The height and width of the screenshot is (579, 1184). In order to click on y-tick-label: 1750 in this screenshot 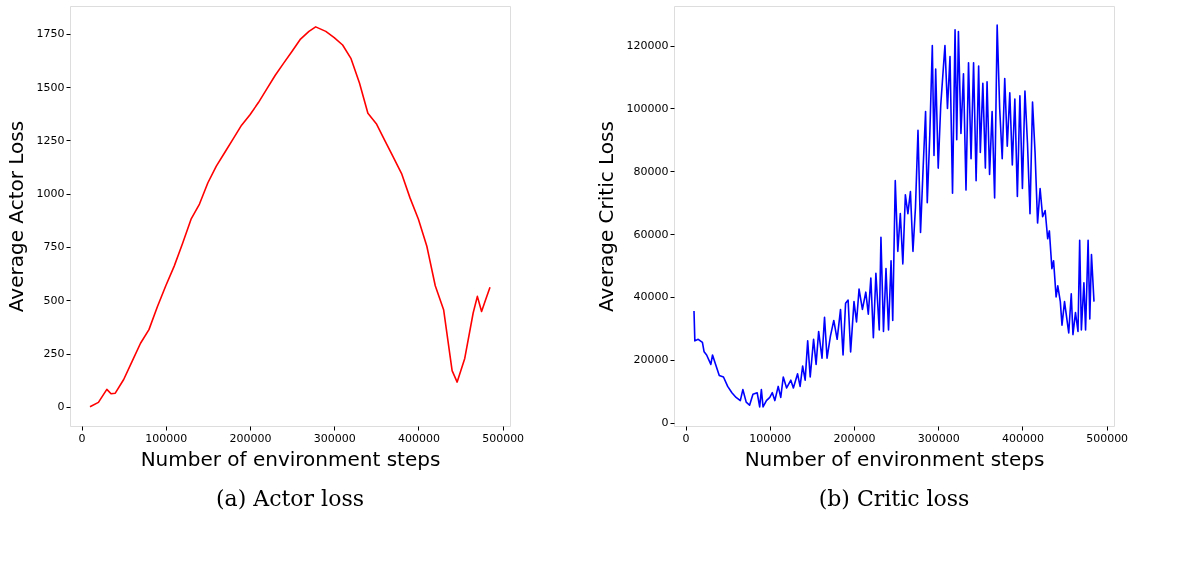, I will do `click(50, 34)`.